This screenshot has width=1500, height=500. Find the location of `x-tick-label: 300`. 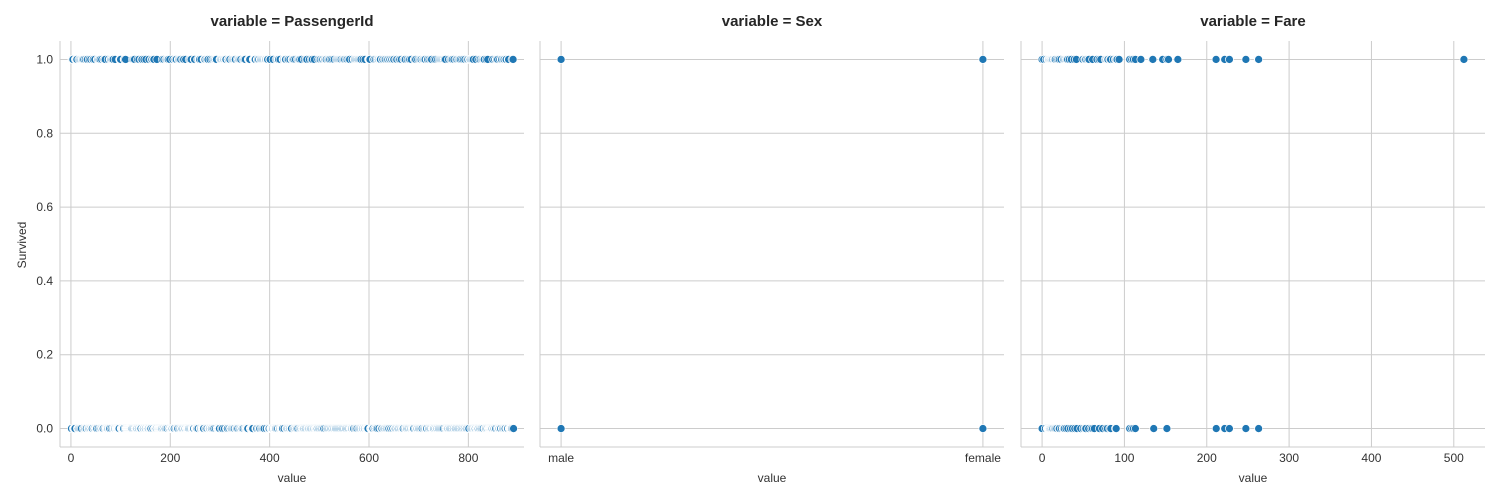

x-tick-label: 300 is located at coordinates (1289, 458).